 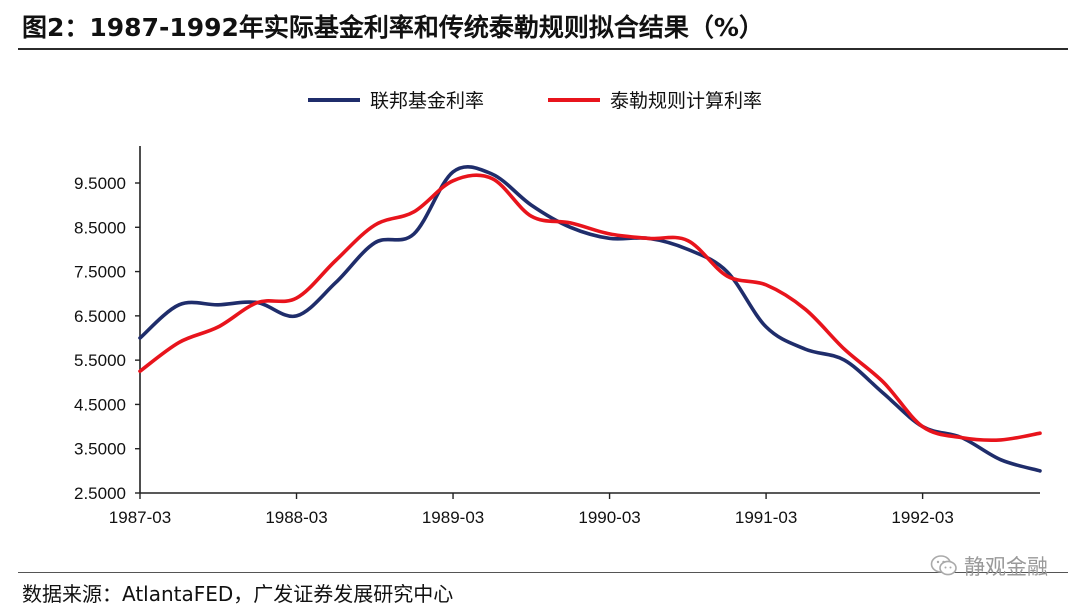 What do you see at coordinates (609, 517) in the screenshot?
I see `x-tick-label: 1990-03` at bounding box center [609, 517].